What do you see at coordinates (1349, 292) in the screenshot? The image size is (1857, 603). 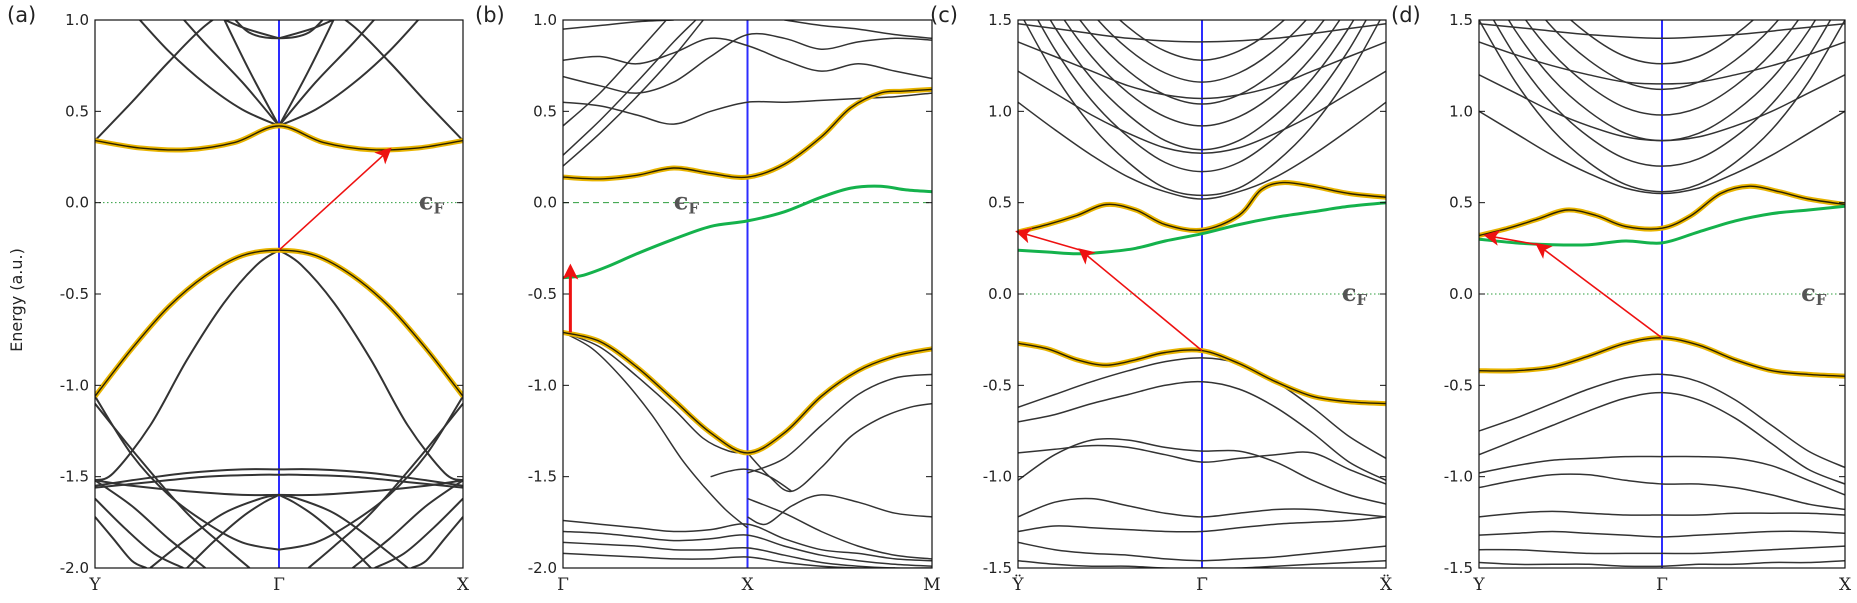 I see `fermi-epsilon: ϵ` at bounding box center [1349, 292].